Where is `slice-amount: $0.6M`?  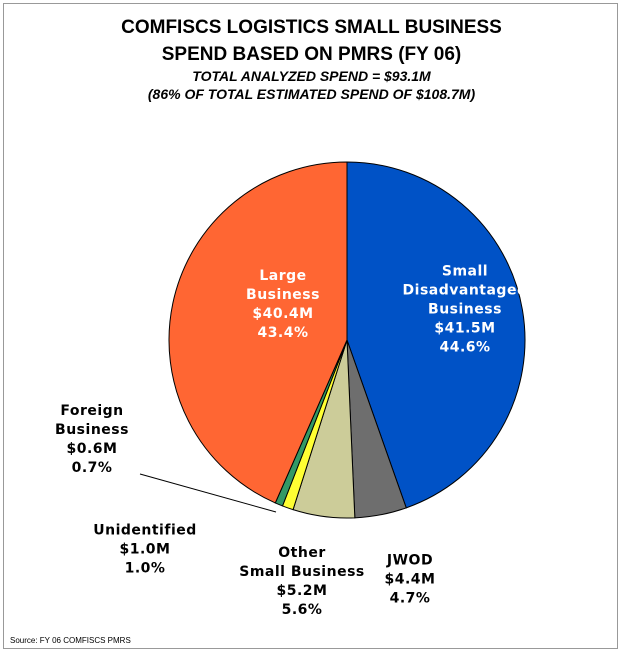 slice-amount: $0.6M is located at coordinates (92, 449).